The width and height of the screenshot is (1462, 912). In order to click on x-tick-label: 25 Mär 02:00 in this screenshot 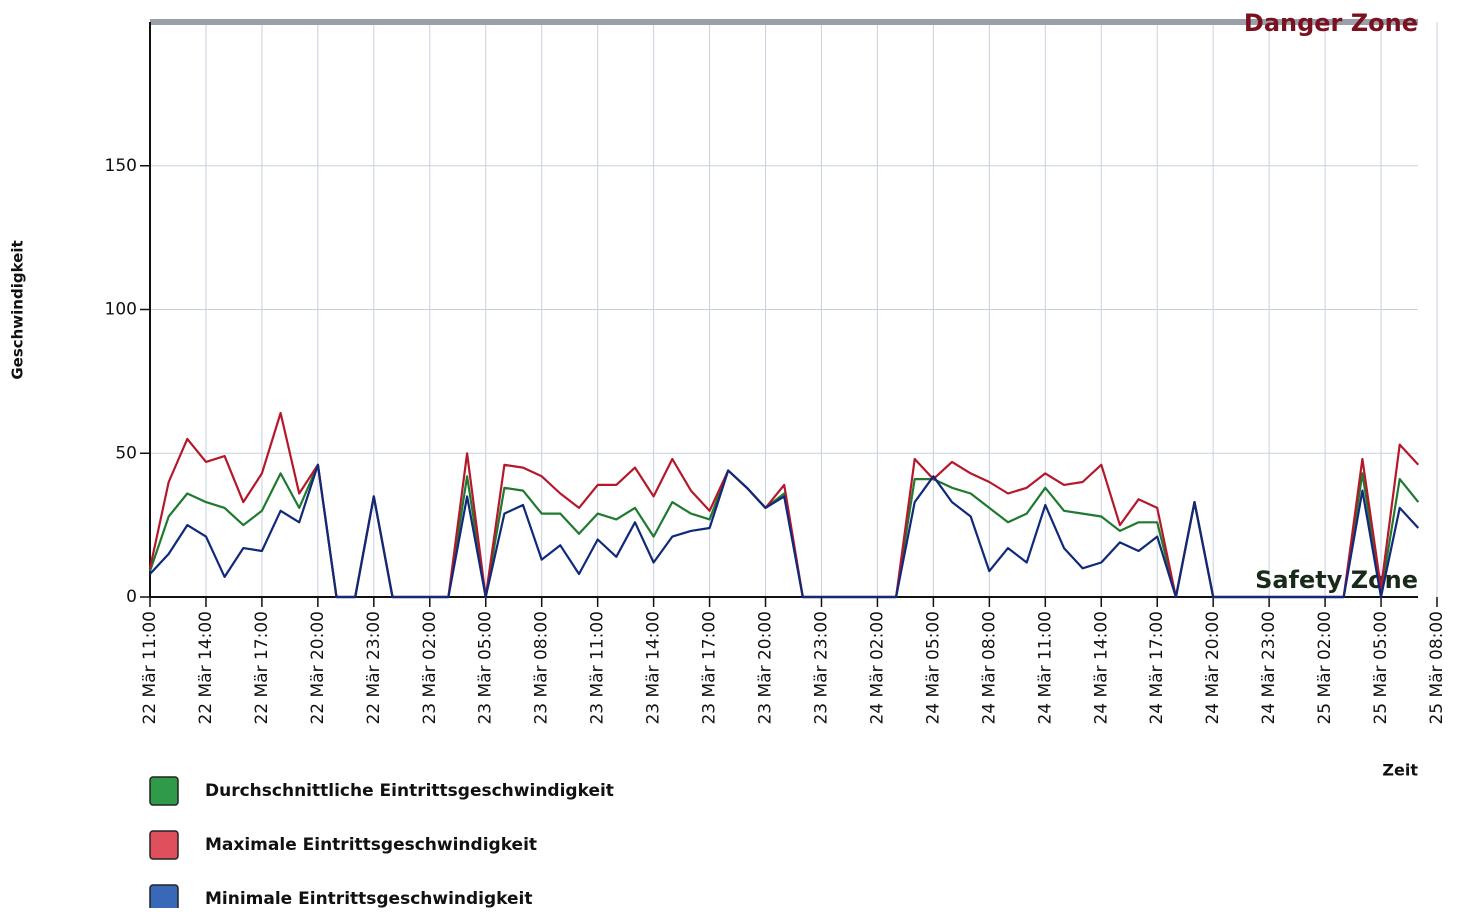, I will do `click(1325, 668)`.